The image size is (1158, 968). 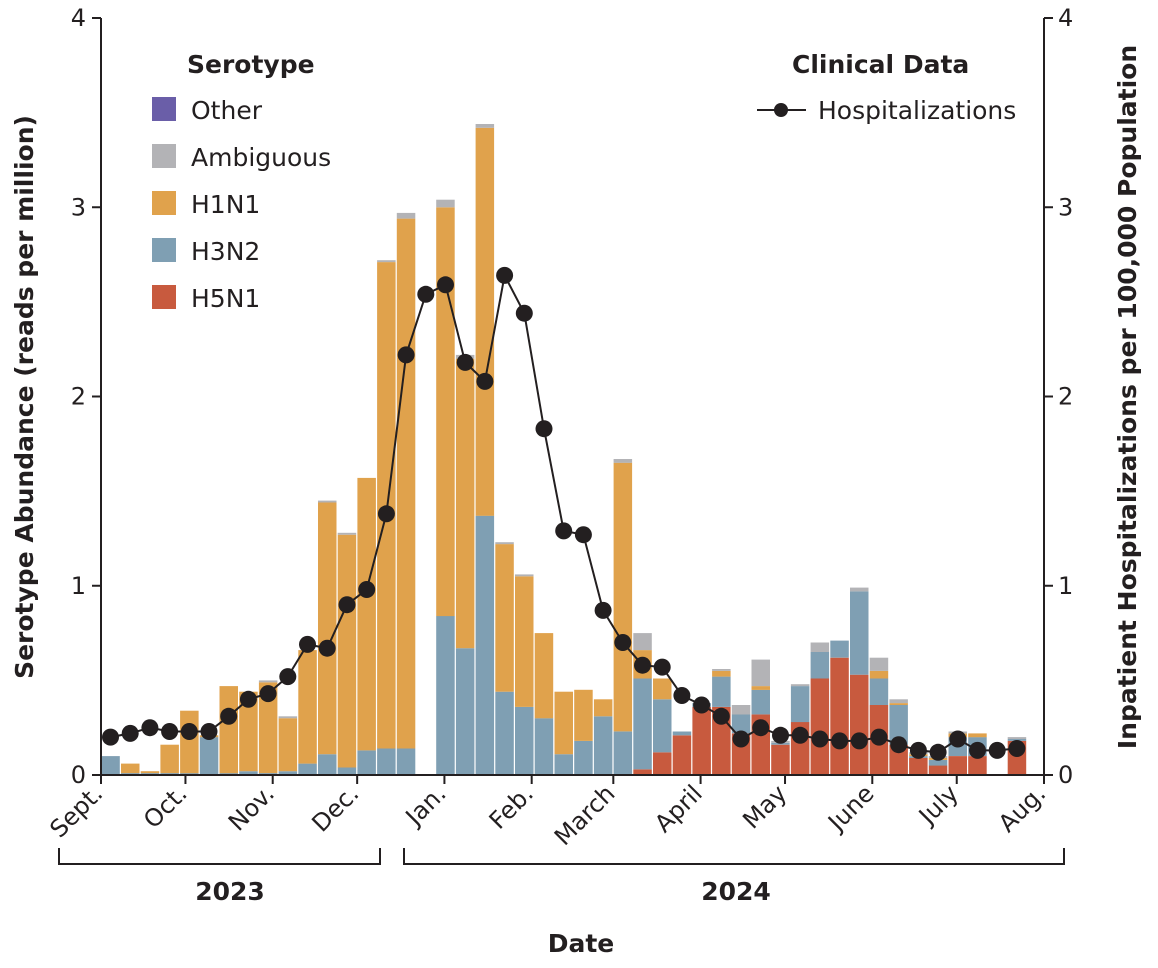 What do you see at coordinates (1065, 586) in the screenshot?
I see `y2-tick-label-1: 1` at bounding box center [1065, 586].